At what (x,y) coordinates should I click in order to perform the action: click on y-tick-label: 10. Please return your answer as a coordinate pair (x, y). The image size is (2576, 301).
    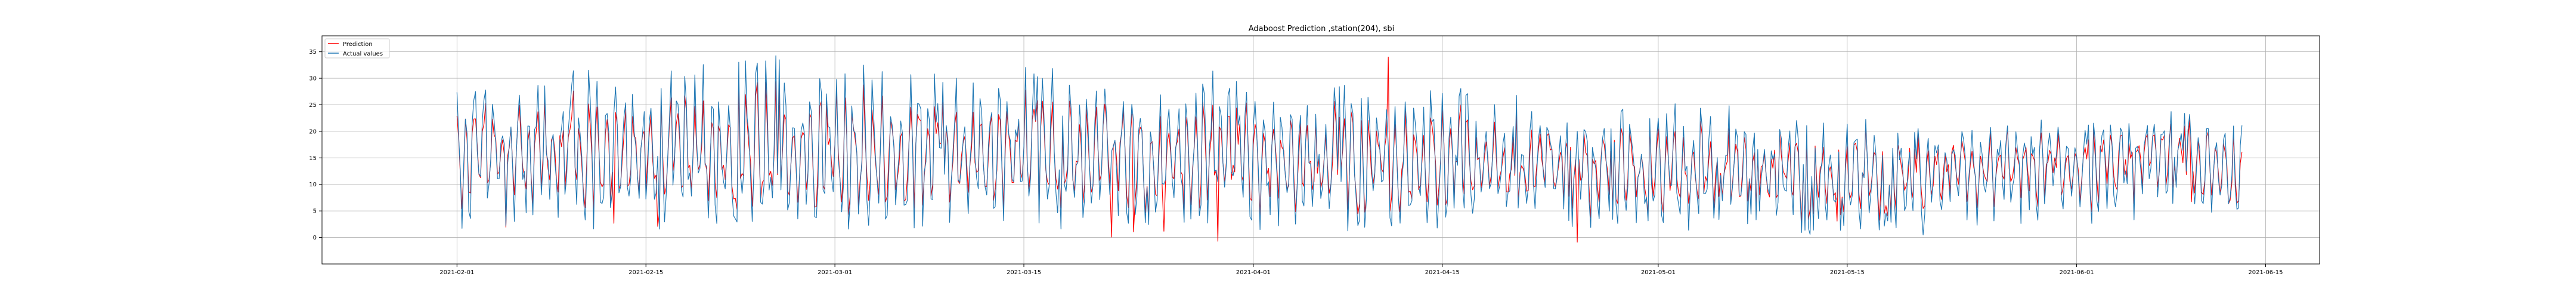
    Looking at the image, I should click on (313, 185).